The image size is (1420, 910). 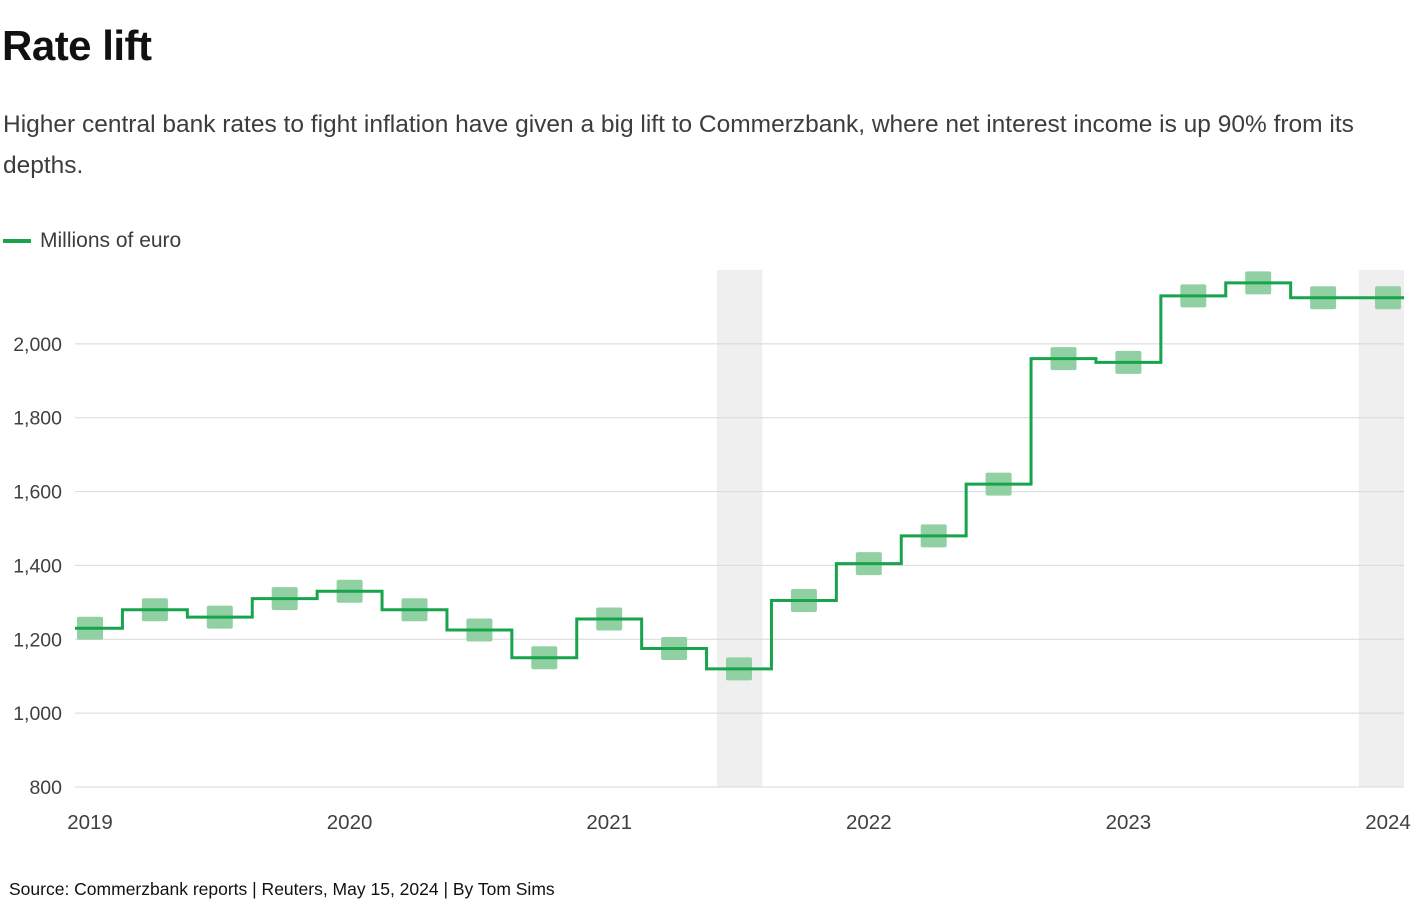 I want to click on x-axis-tick-label: 2021, so click(x=609, y=822).